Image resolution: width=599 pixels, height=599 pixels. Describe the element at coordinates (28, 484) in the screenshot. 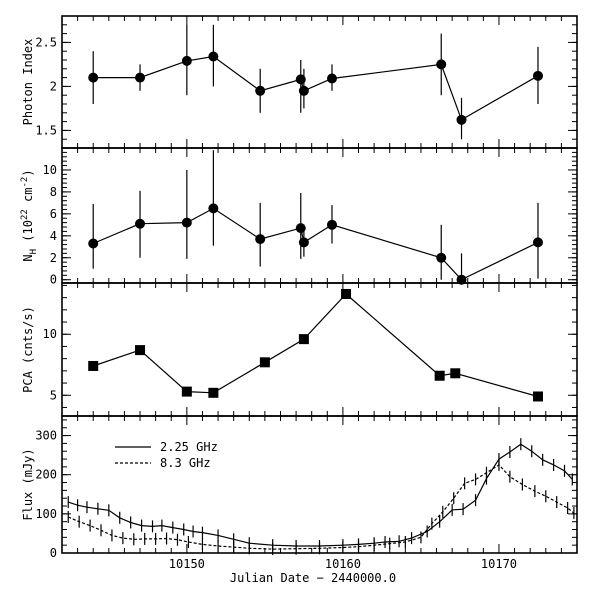

I see `y-axis-label: Flux (mJy)` at that location.